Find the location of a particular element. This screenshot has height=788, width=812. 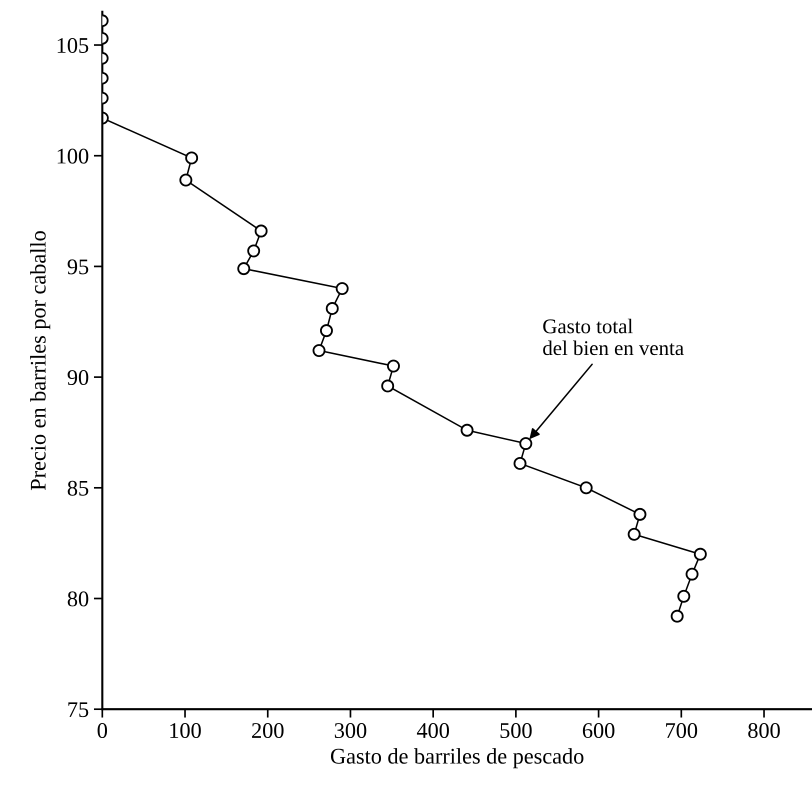

annotation: Gasto total del bien en venta is located at coordinates (613, 337).